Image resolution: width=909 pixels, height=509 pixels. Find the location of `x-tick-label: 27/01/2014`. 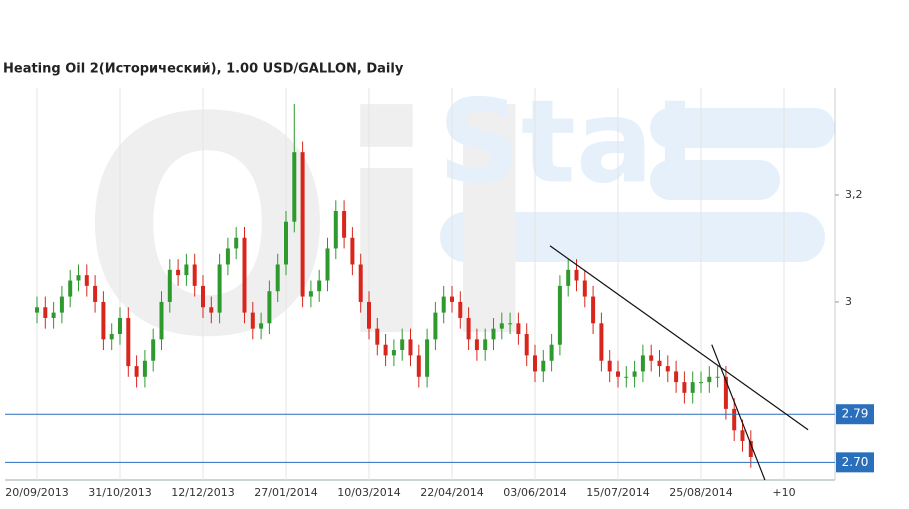

x-tick-label: 27/01/2014 is located at coordinates (285, 492).